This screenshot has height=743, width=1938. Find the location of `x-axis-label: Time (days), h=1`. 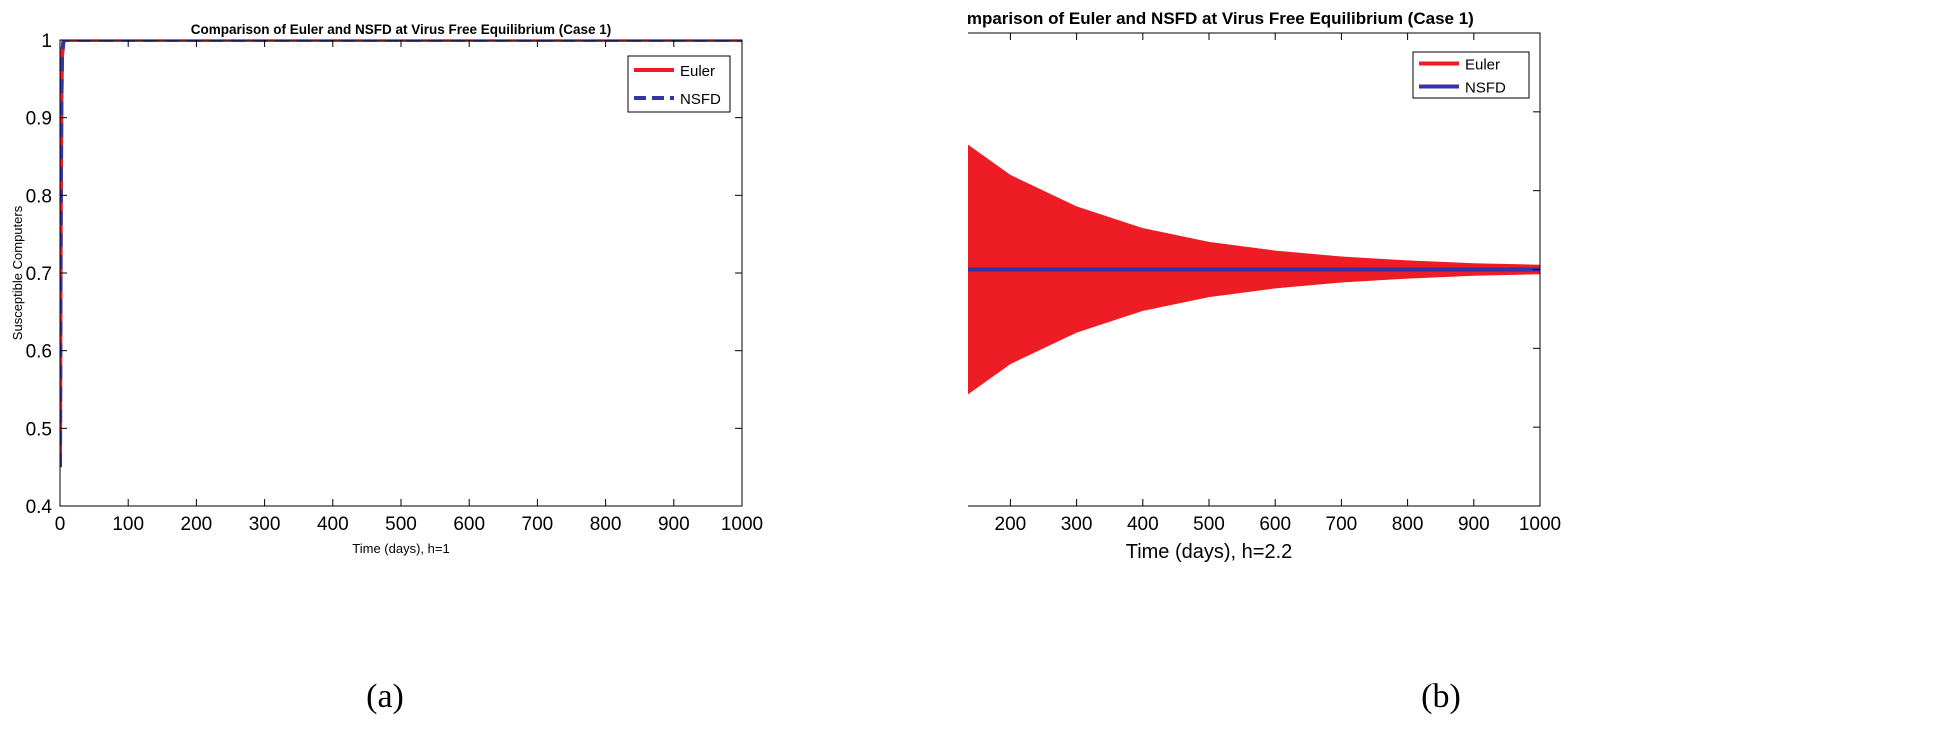

x-axis-label: Time (days), h=1 is located at coordinates (400, 548).